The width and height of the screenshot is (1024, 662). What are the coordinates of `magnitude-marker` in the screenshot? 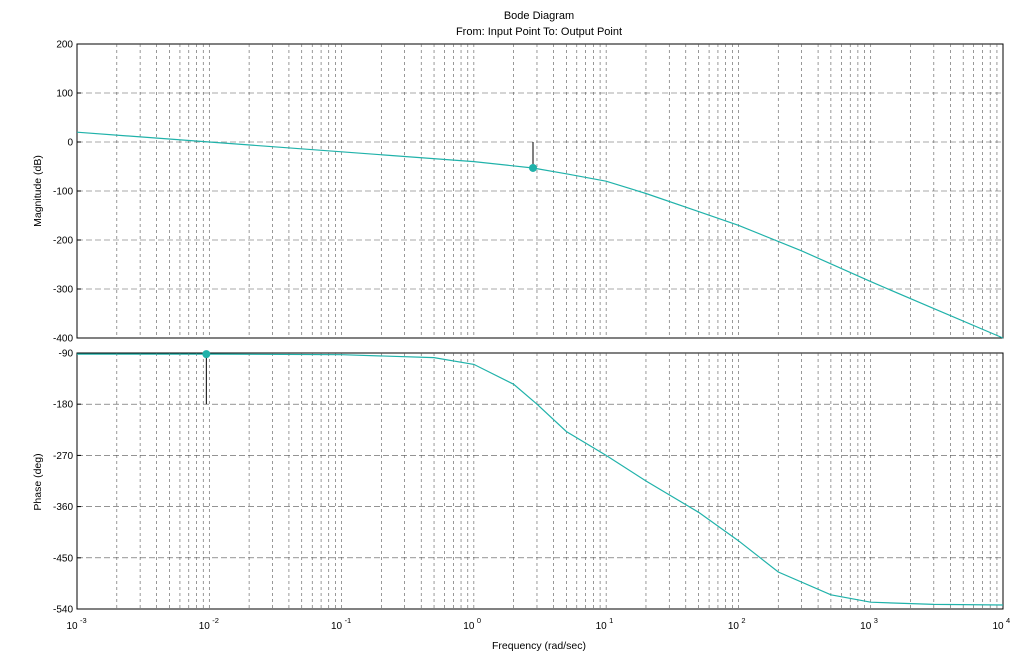 It's located at (533, 167).